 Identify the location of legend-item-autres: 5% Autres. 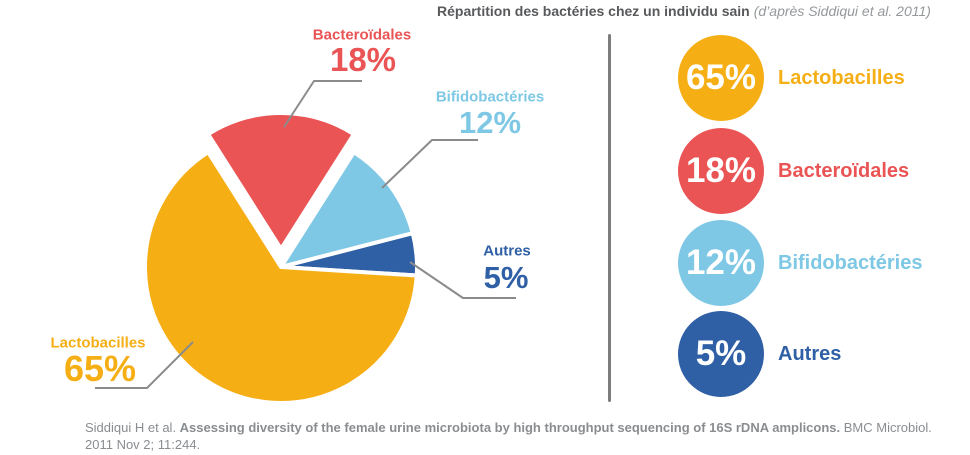
(759, 354).